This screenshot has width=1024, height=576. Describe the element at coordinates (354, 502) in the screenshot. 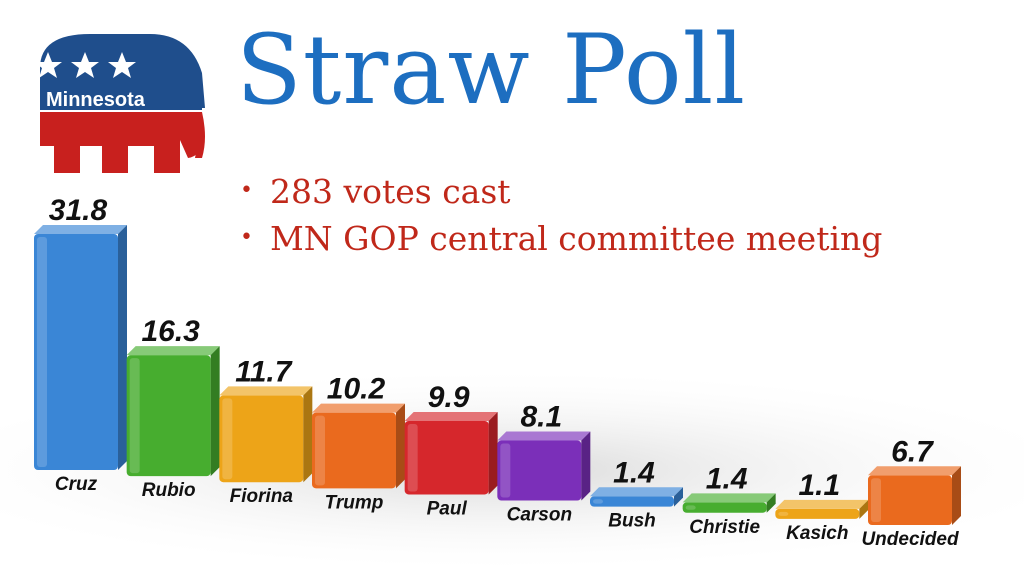

I see `category-label: Trump` at that location.